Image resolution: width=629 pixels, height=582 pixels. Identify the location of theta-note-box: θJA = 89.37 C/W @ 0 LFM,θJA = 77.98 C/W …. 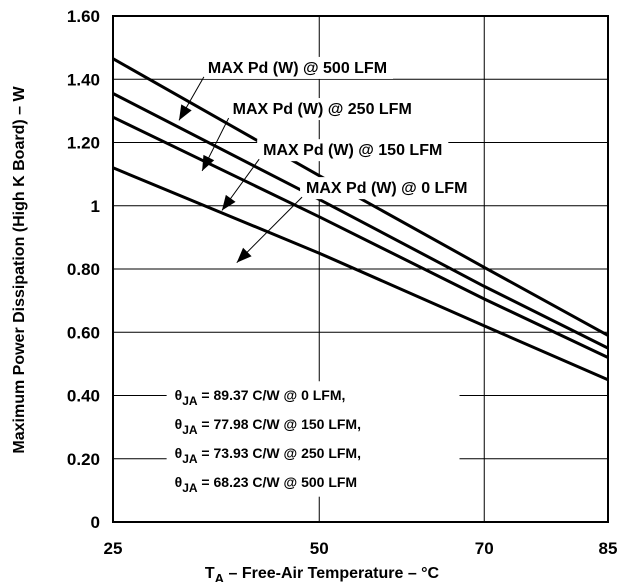
(313, 439).